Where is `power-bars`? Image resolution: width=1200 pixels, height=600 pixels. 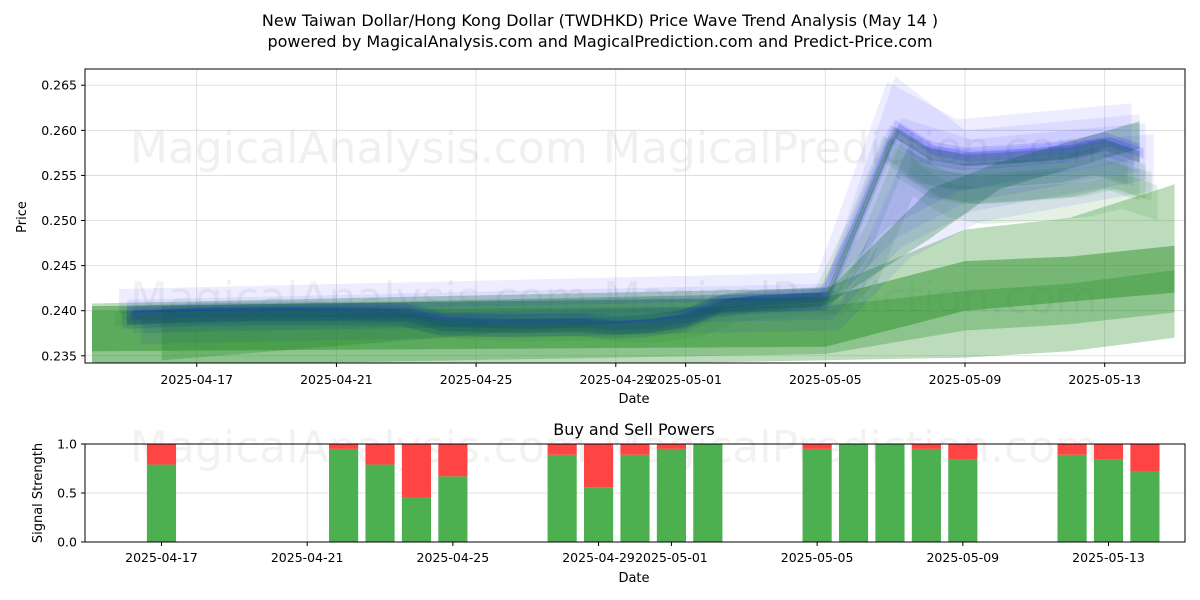
power-bars is located at coordinates (653, 493).